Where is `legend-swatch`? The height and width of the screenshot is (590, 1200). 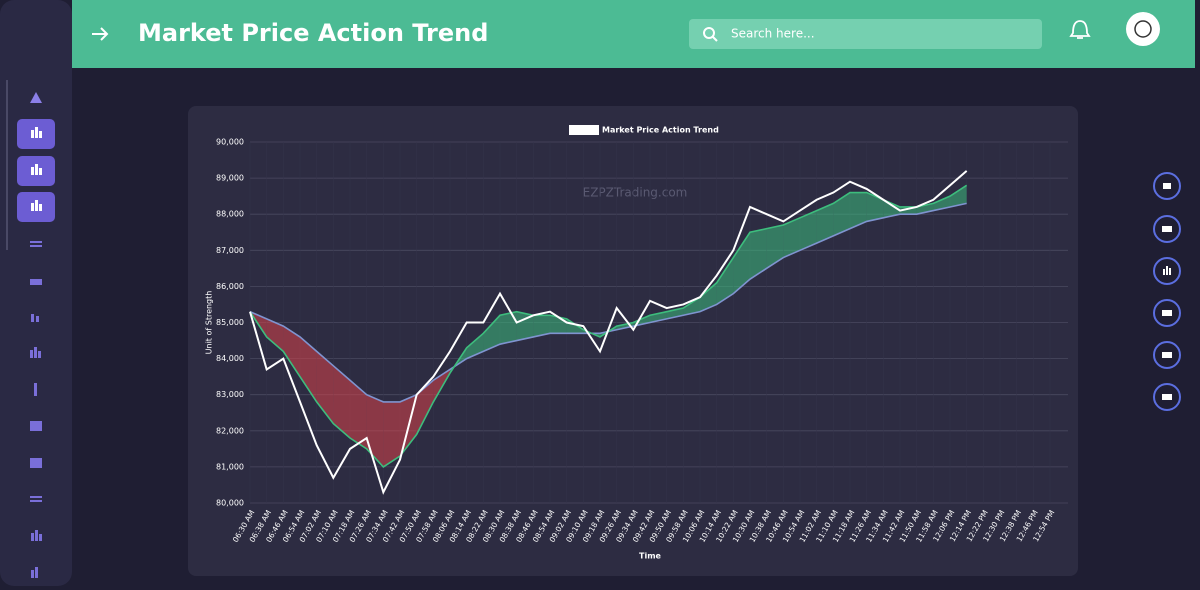 legend-swatch is located at coordinates (584, 130).